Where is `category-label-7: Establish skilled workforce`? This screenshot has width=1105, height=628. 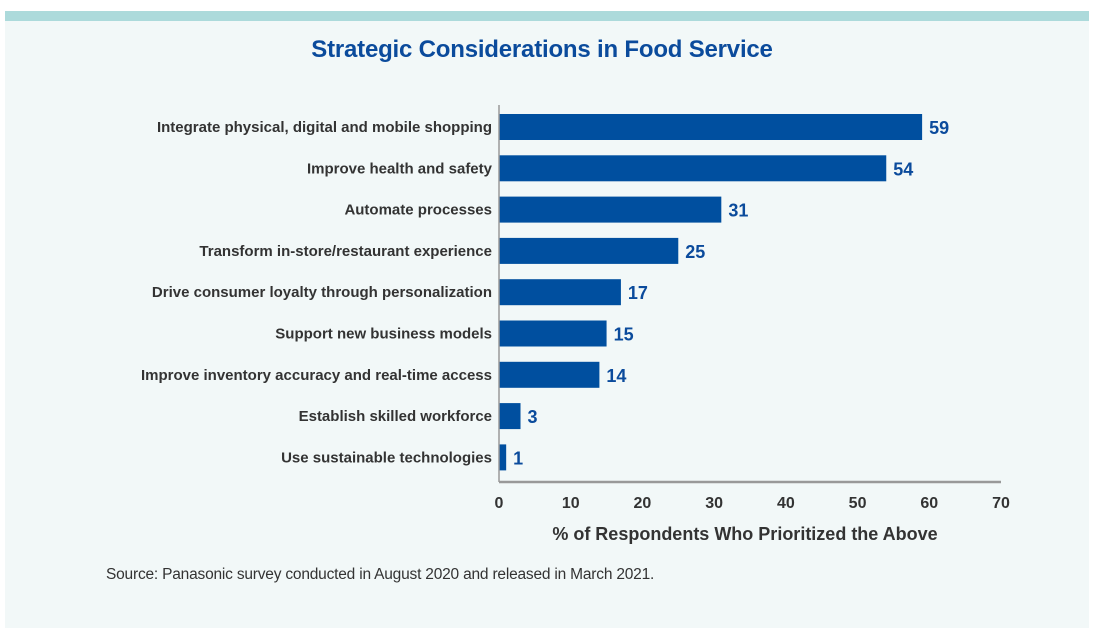 category-label-7: Establish skilled workforce is located at coordinates (395, 416).